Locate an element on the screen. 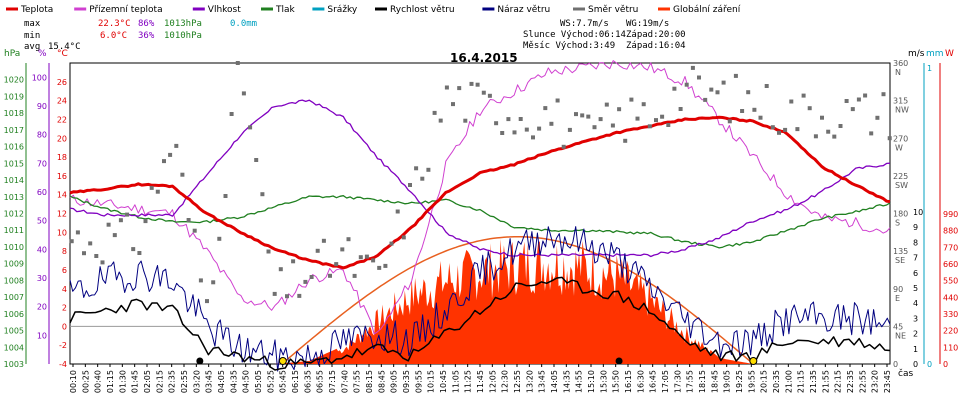 This screenshot has height=400, width=966. ms-tick-10: 10 is located at coordinates (918, 212).